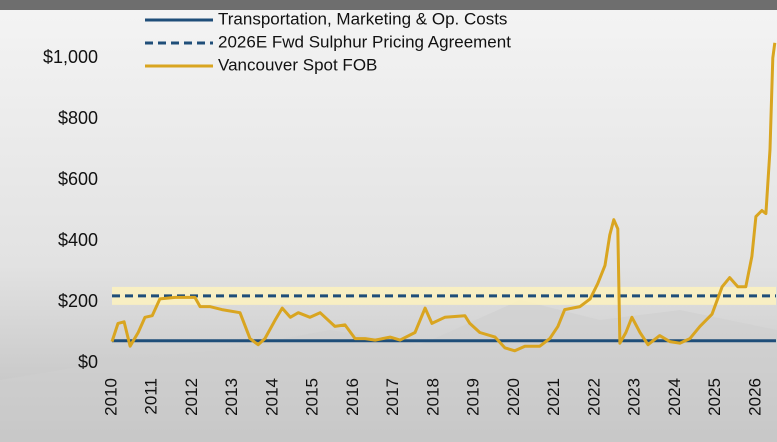 The height and width of the screenshot is (442, 777). Describe the element at coordinates (432, 397) in the screenshot. I see `x-tick-label: 2018` at that location.